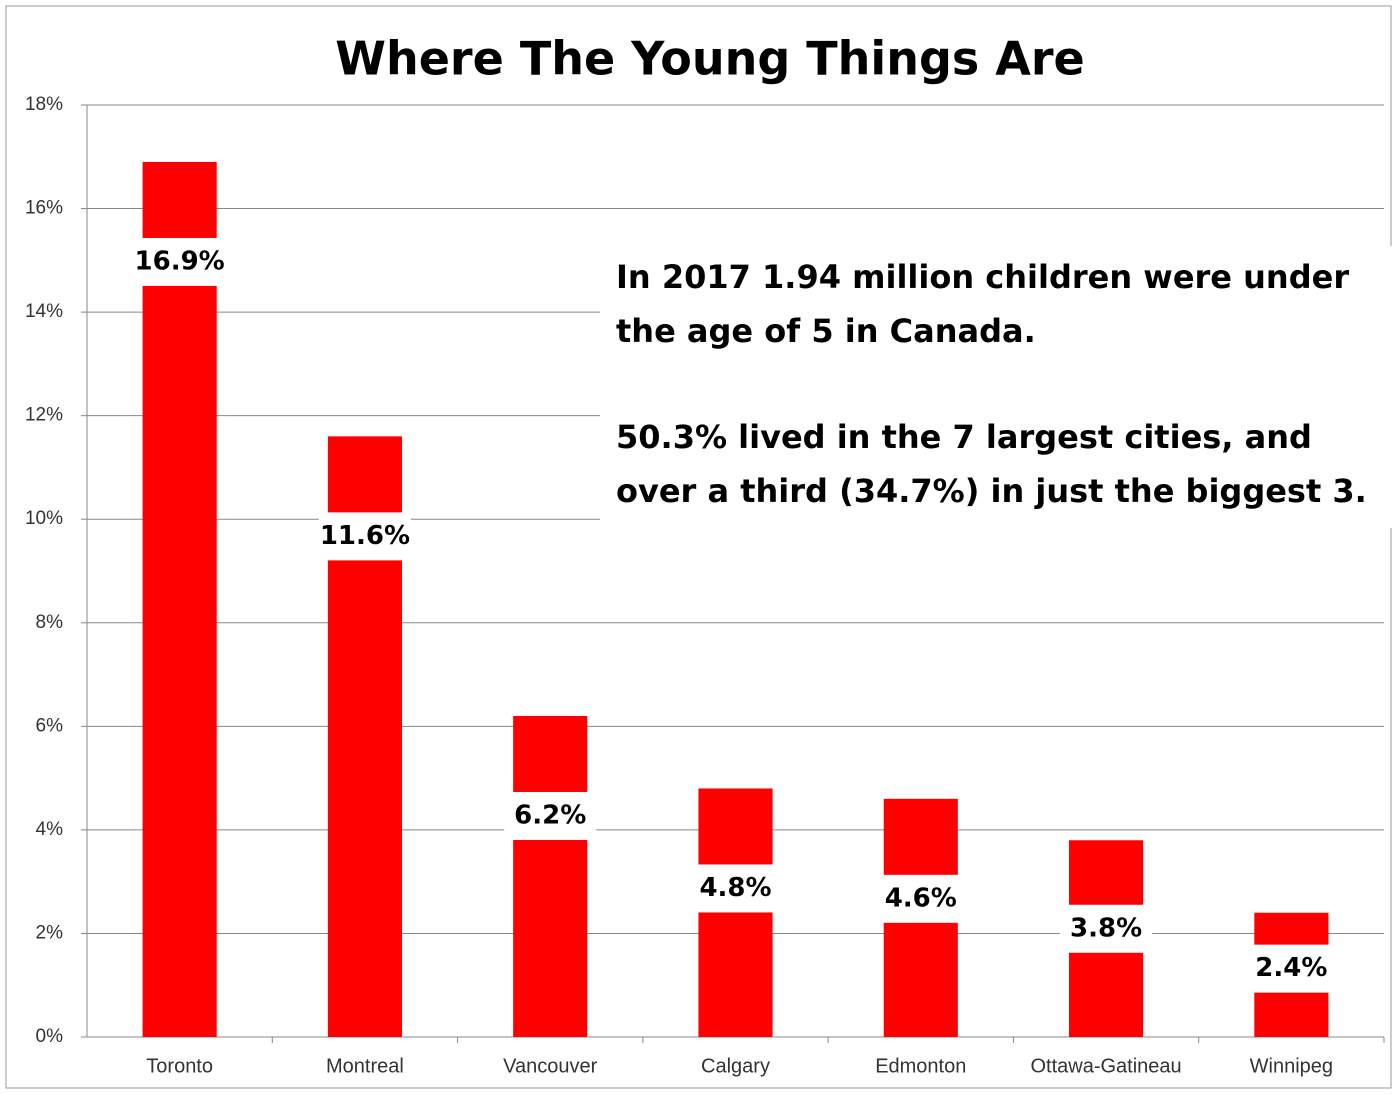 Image resolution: width=1397 pixels, height=1094 pixels. I want to click on y-tick-label: 16%, so click(44, 208).